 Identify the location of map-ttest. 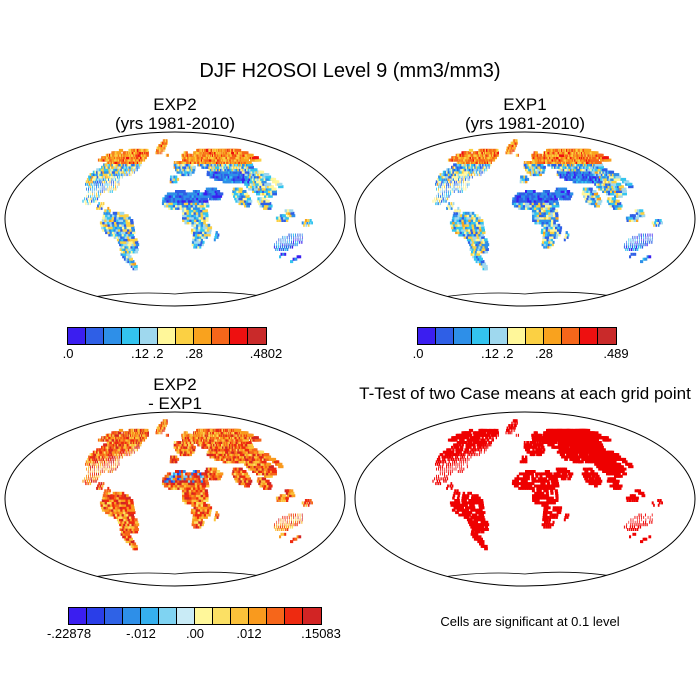
(525, 499).